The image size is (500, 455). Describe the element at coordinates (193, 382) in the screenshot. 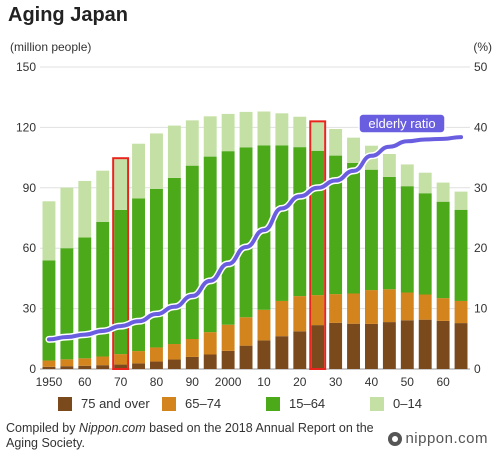

I see `x-tick-label: 90` at that location.